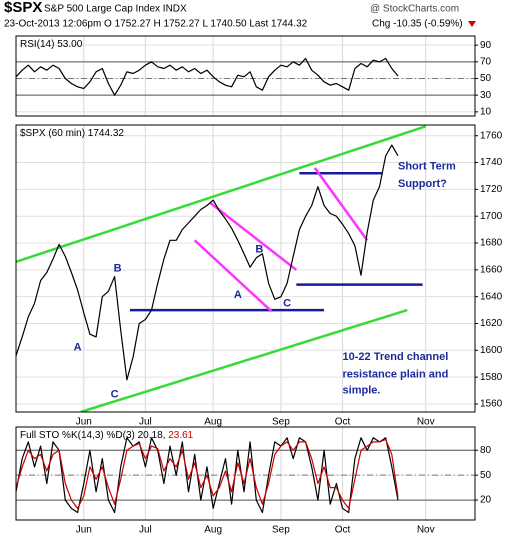 The height and width of the screenshot is (540, 520). What do you see at coordinates (427, 166) in the screenshot?
I see `annotation: Short Term` at bounding box center [427, 166].